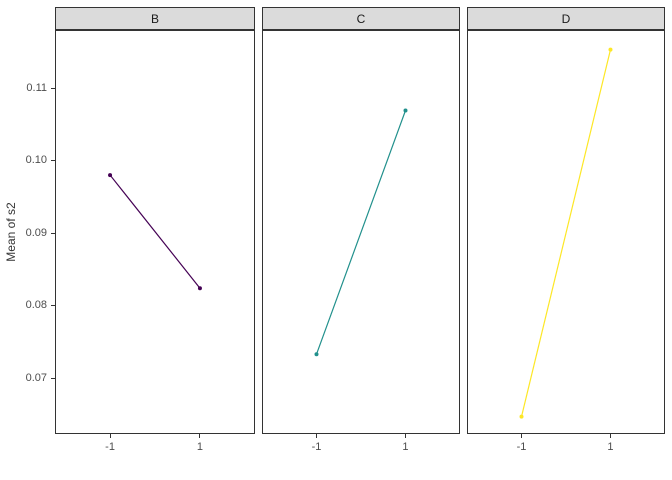 The image size is (672, 480). I want to click on segment-C, so click(361, 232).